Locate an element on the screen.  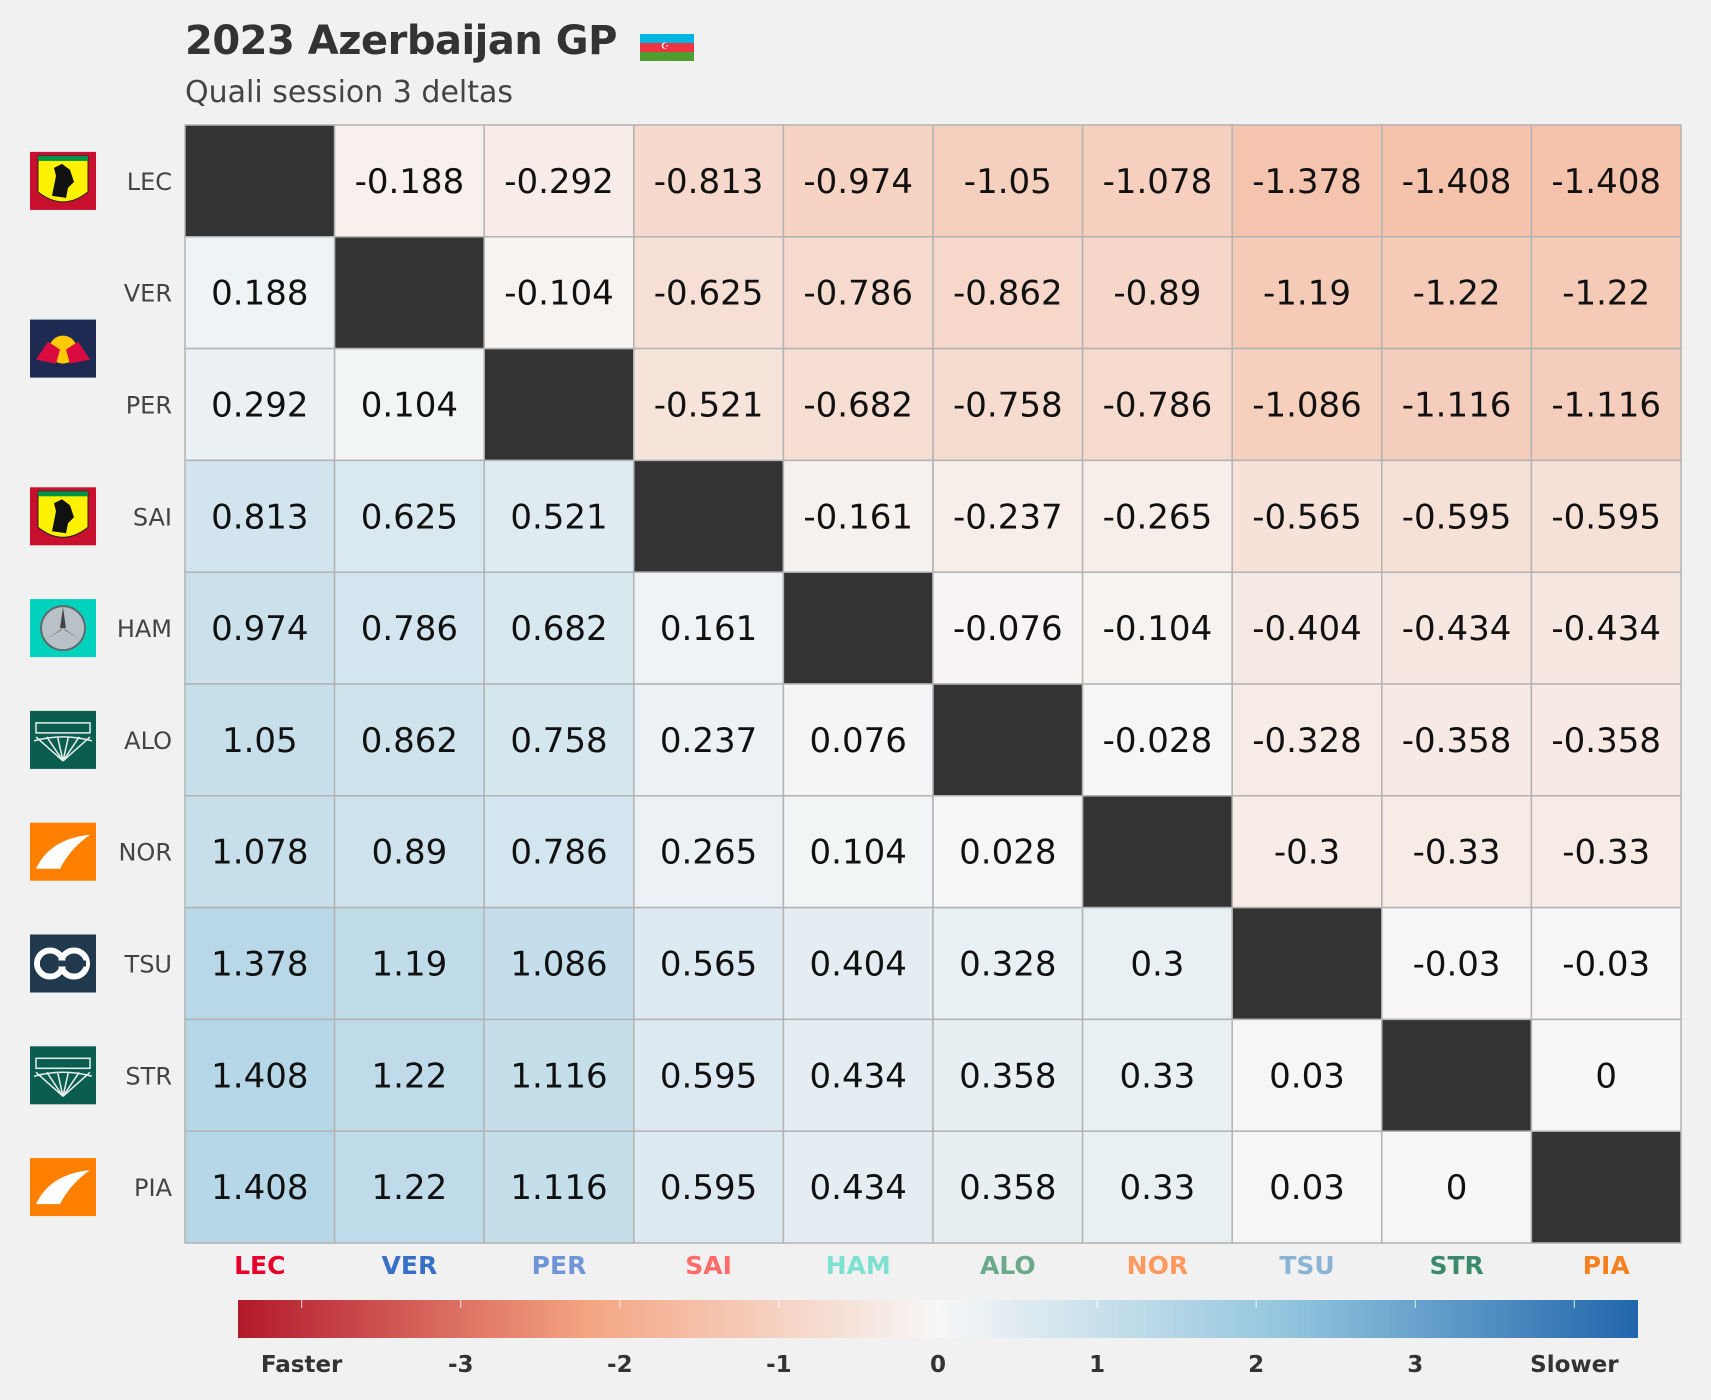
cell-value: -1.378 is located at coordinates (1307, 182).